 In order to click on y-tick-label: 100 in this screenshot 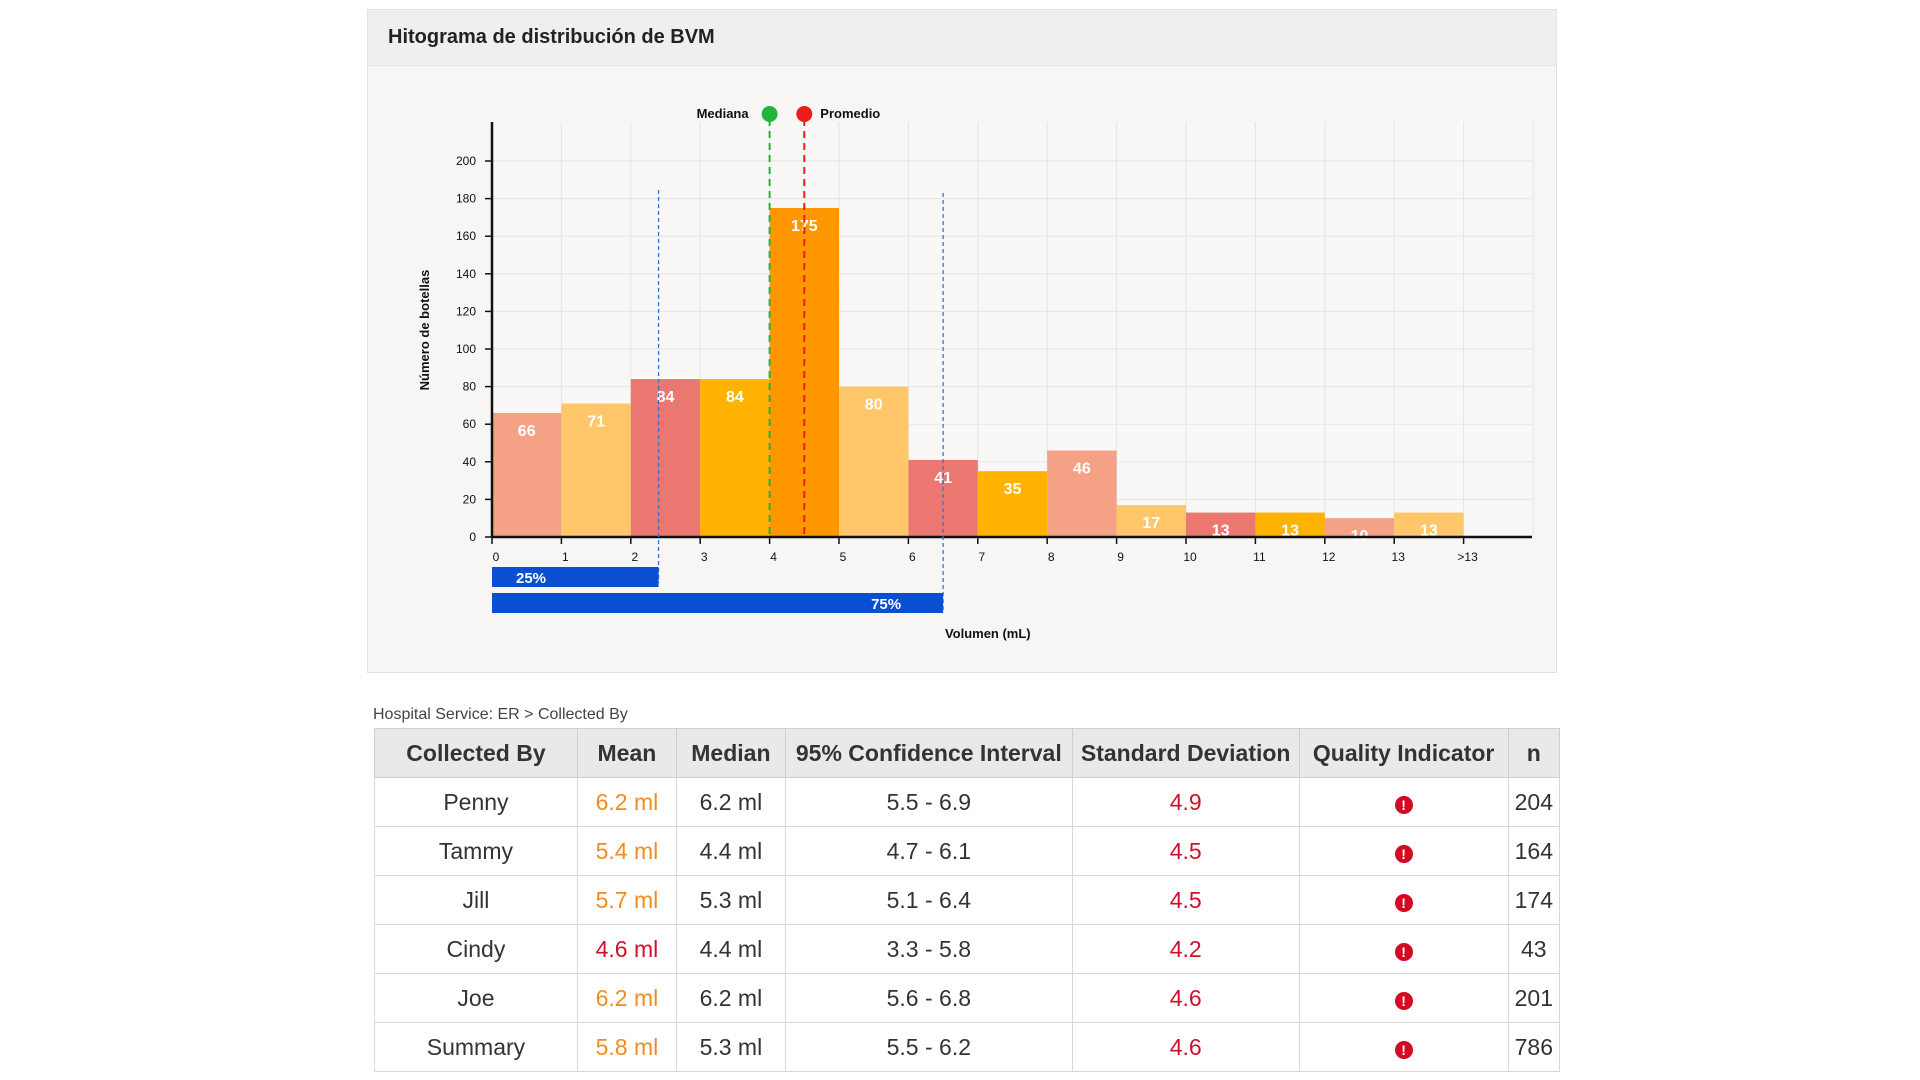, I will do `click(466, 349)`.